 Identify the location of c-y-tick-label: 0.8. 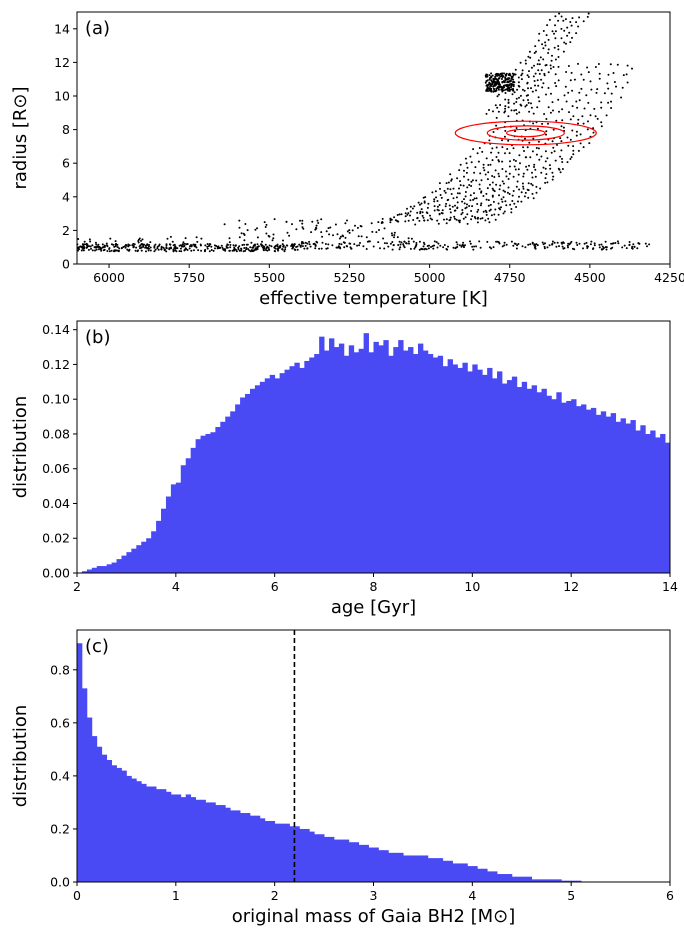
(60, 669).